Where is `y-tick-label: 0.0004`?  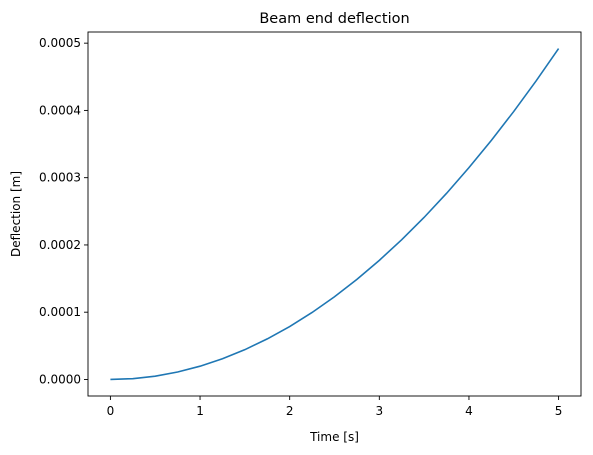 y-tick-label: 0.0004 is located at coordinates (60, 110).